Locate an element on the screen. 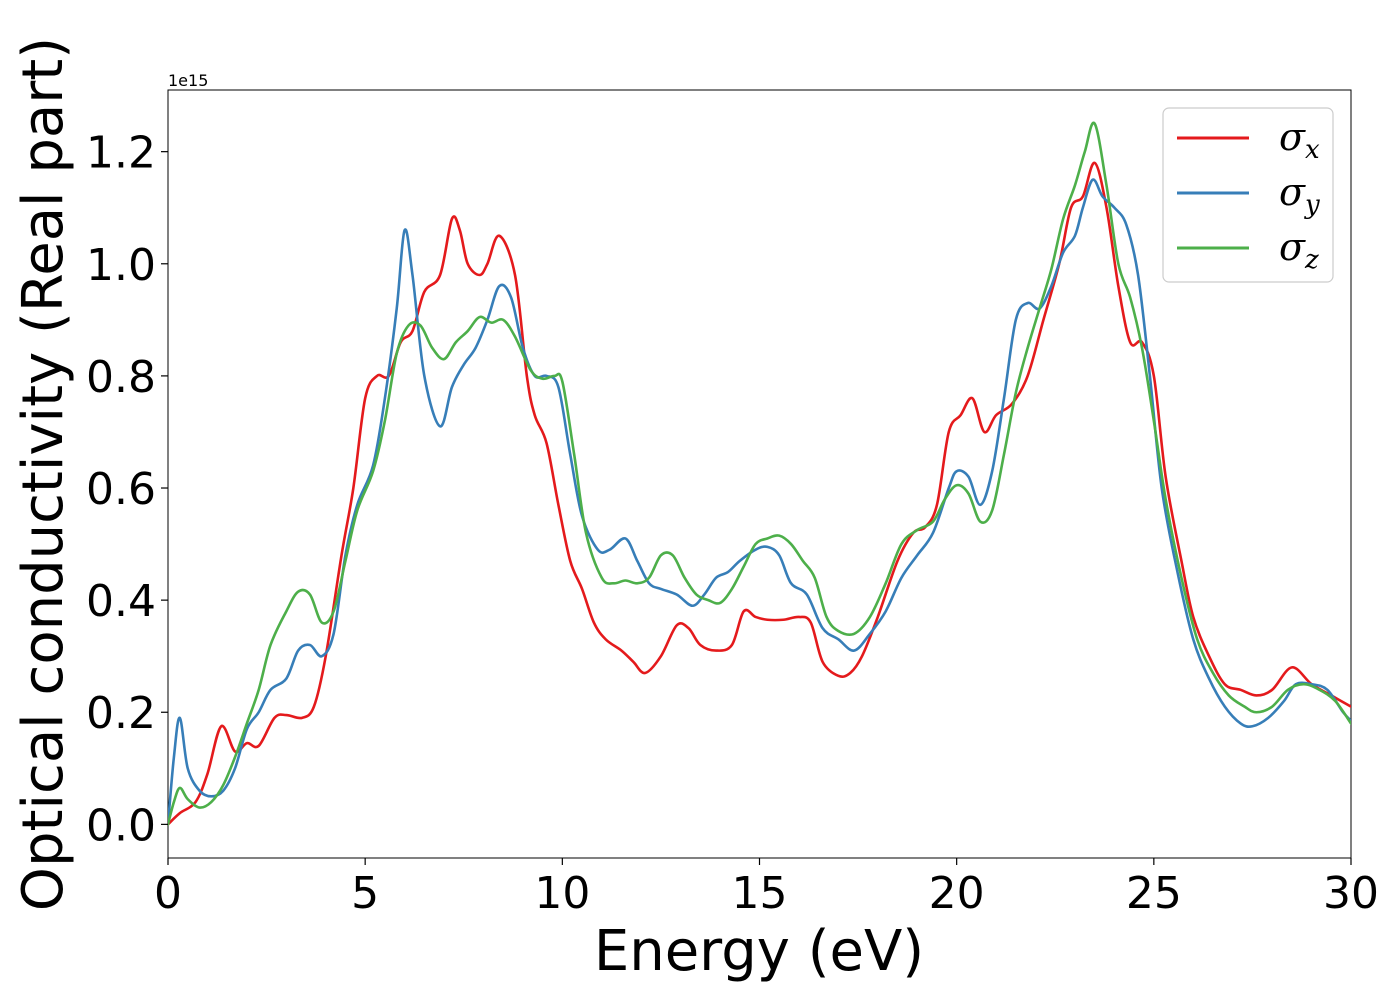  x-axis-ticks: 0 5 10 15 20 25 30 is located at coordinates (766, 888).